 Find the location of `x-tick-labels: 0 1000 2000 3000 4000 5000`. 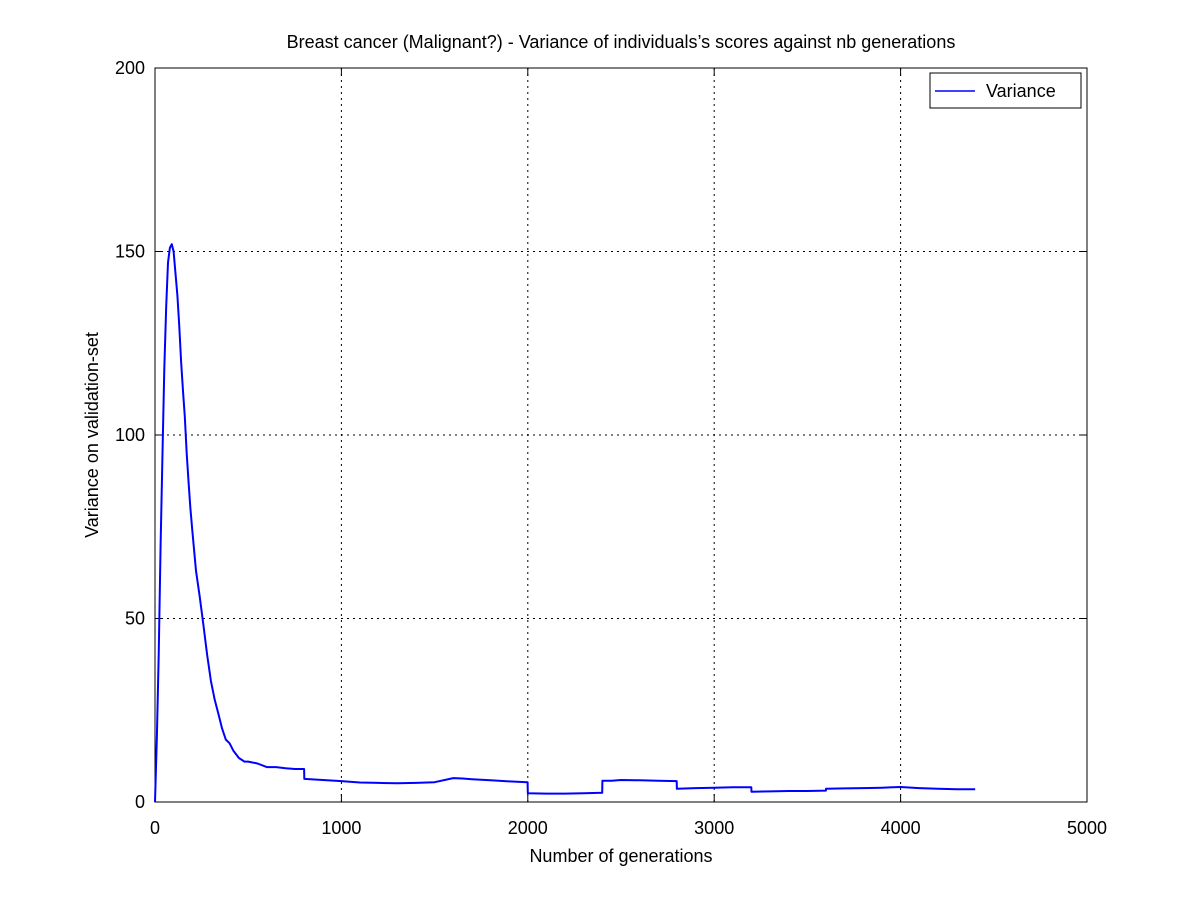

x-tick-labels: 0 1000 2000 3000 4000 5000 is located at coordinates (628, 828).